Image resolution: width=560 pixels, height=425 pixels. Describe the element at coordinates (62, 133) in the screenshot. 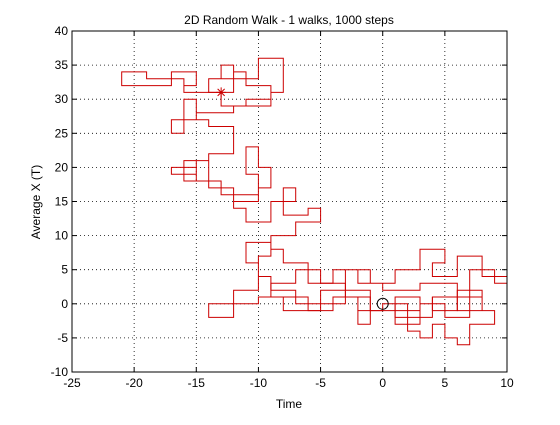

I see `y-tick-label: 25` at that location.